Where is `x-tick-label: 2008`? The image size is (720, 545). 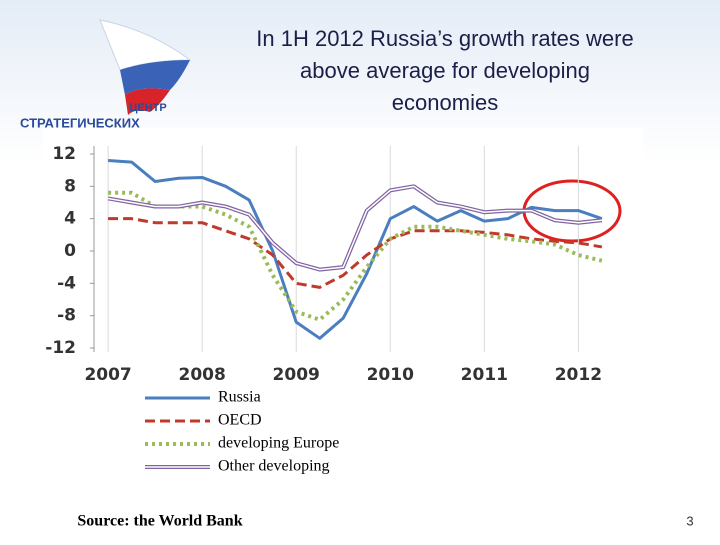
x-tick-label: 2008 is located at coordinates (201, 375).